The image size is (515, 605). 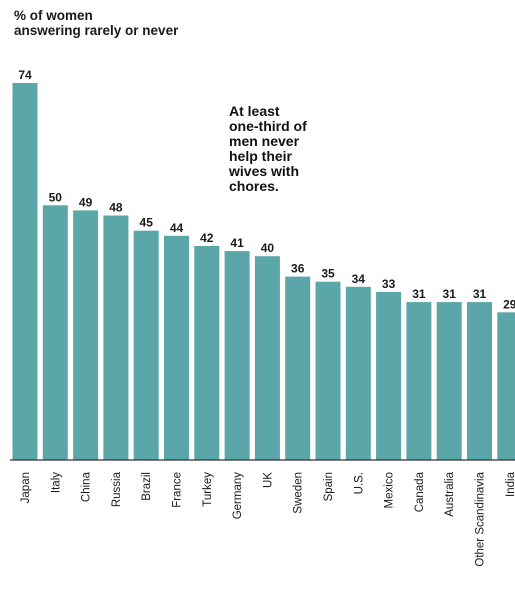 What do you see at coordinates (449, 381) in the screenshot?
I see `bar-australia` at bounding box center [449, 381].